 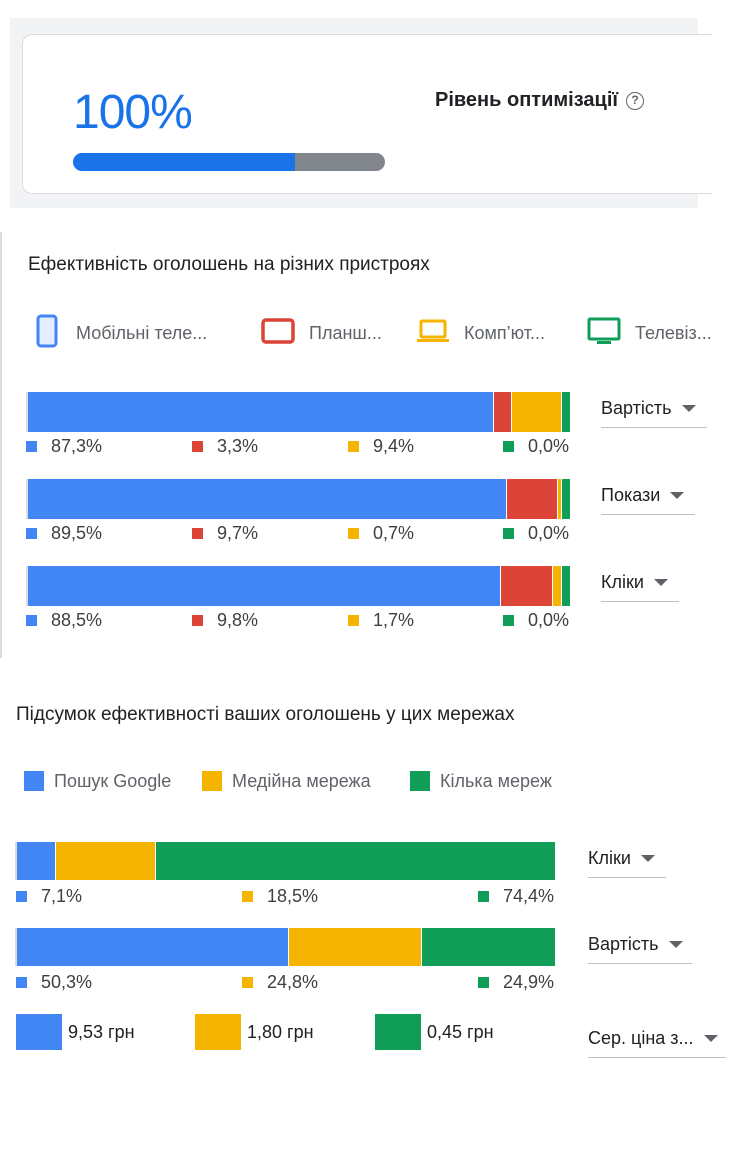 I want to click on avg-cost-swatch-multiple-networks, so click(x=398, y=1032).